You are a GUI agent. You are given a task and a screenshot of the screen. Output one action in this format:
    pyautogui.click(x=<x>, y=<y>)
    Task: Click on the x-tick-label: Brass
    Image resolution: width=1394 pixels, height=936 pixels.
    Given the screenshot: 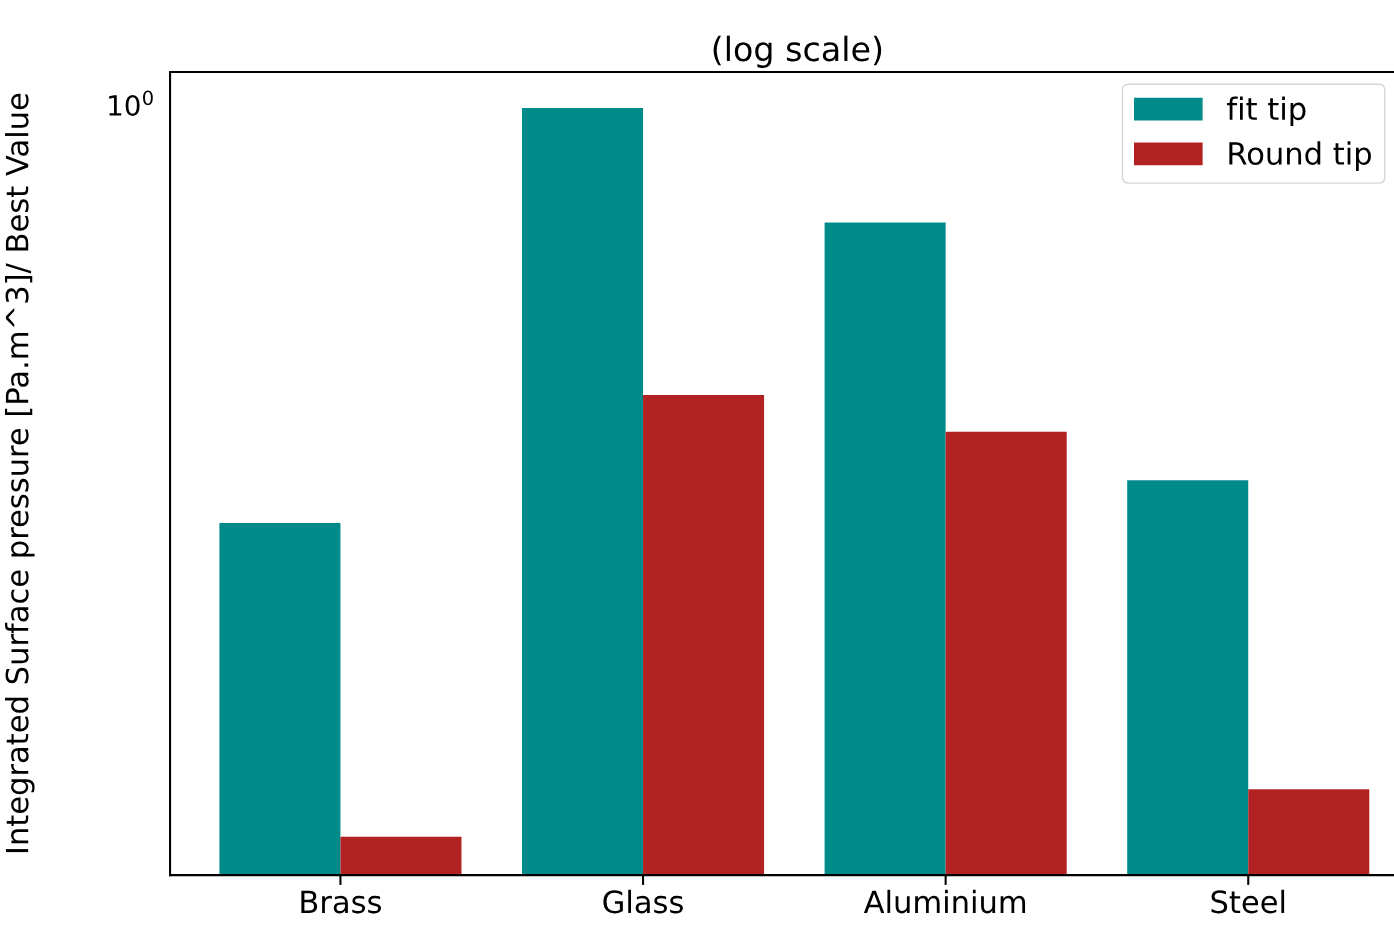 What is the action you would take?
    pyautogui.click(x=341, y=902)
    